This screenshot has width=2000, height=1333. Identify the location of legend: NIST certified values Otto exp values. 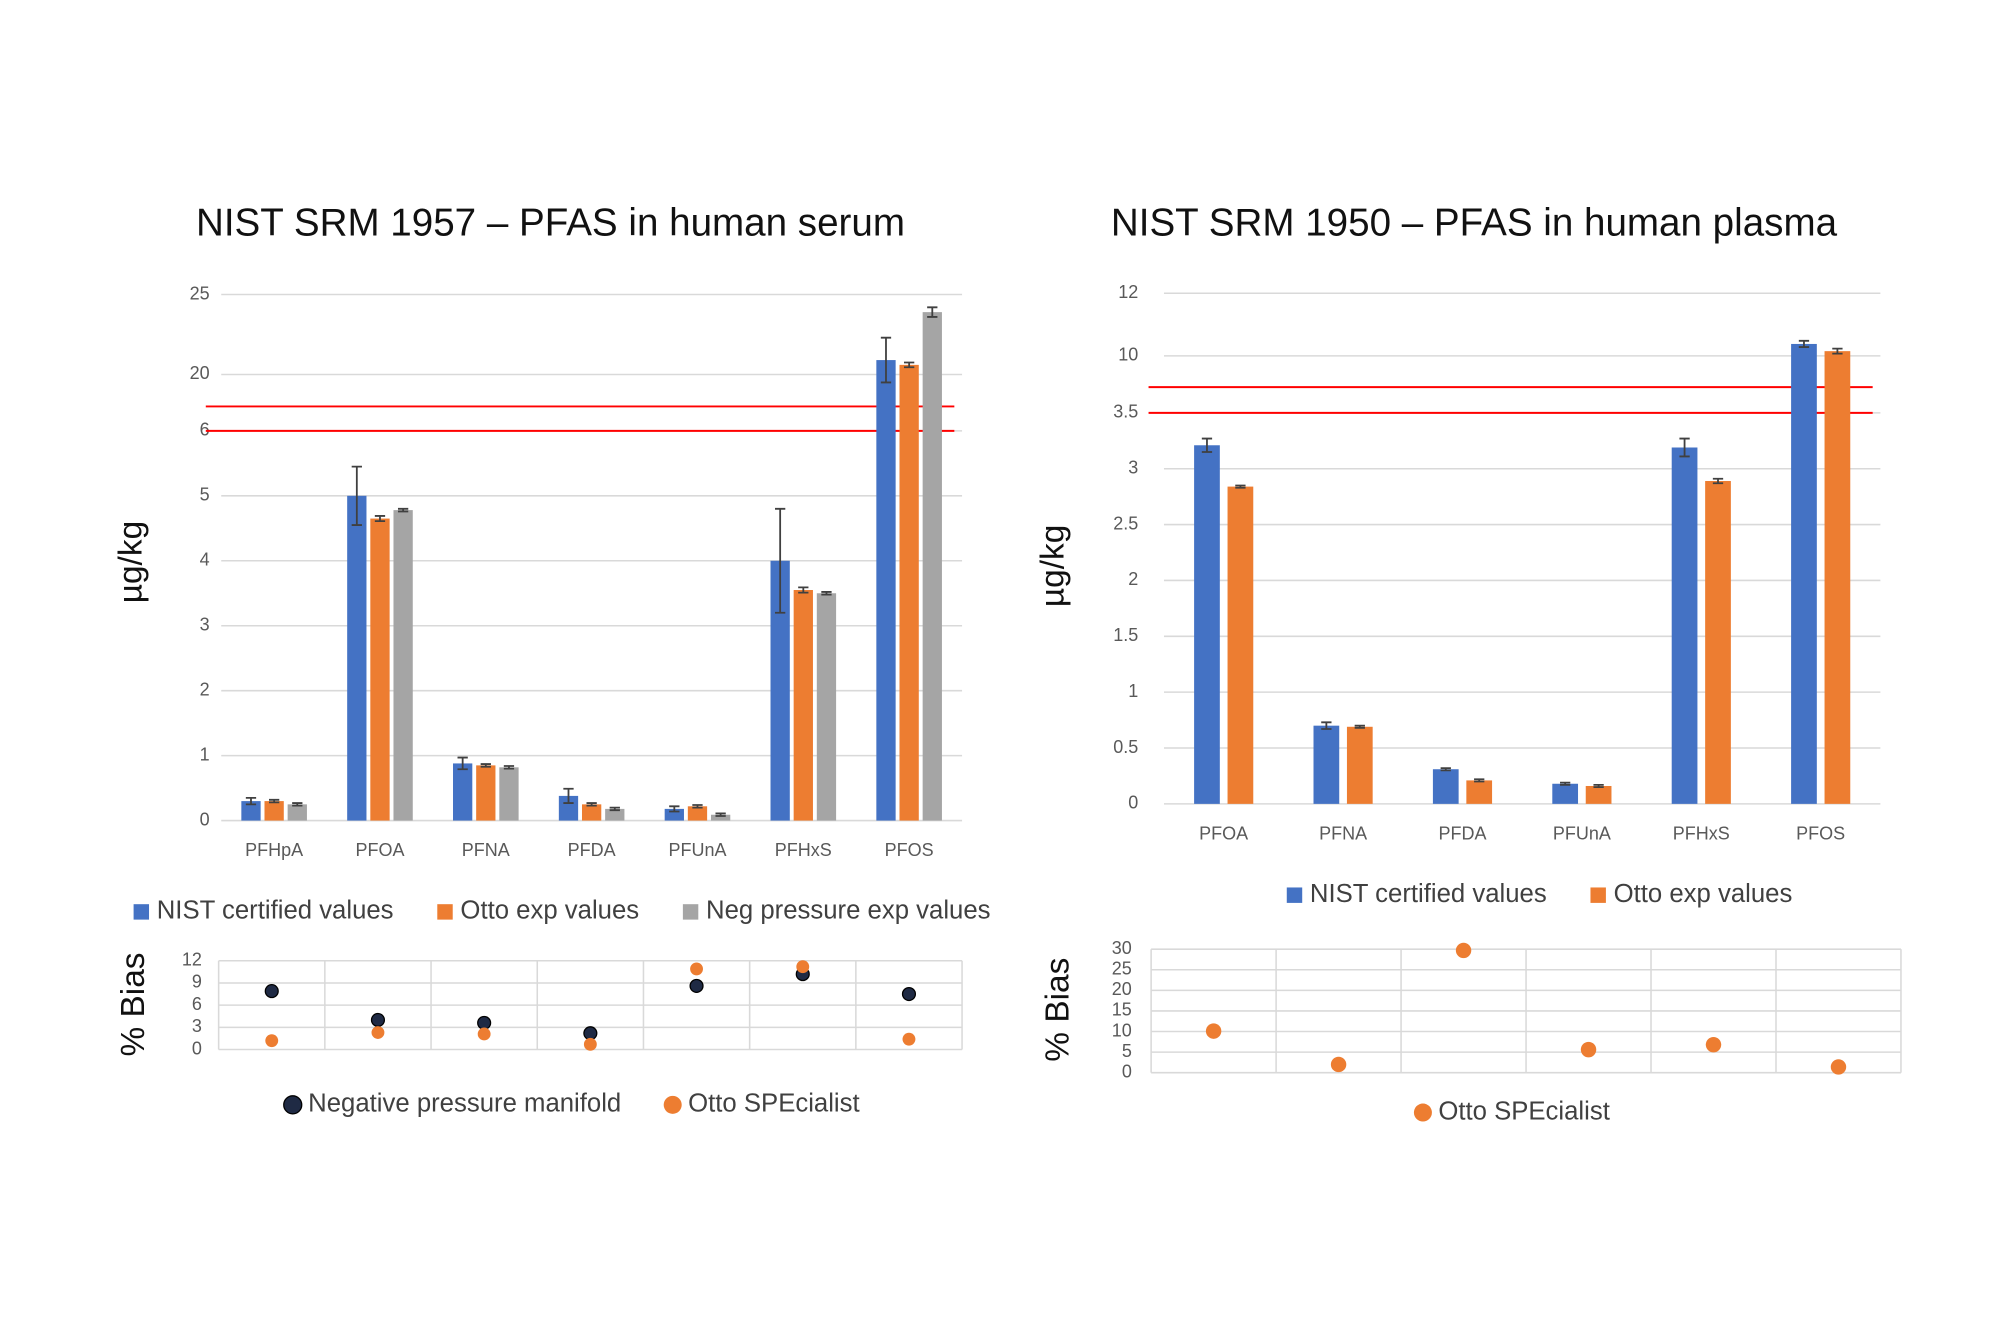
(1539, 894).